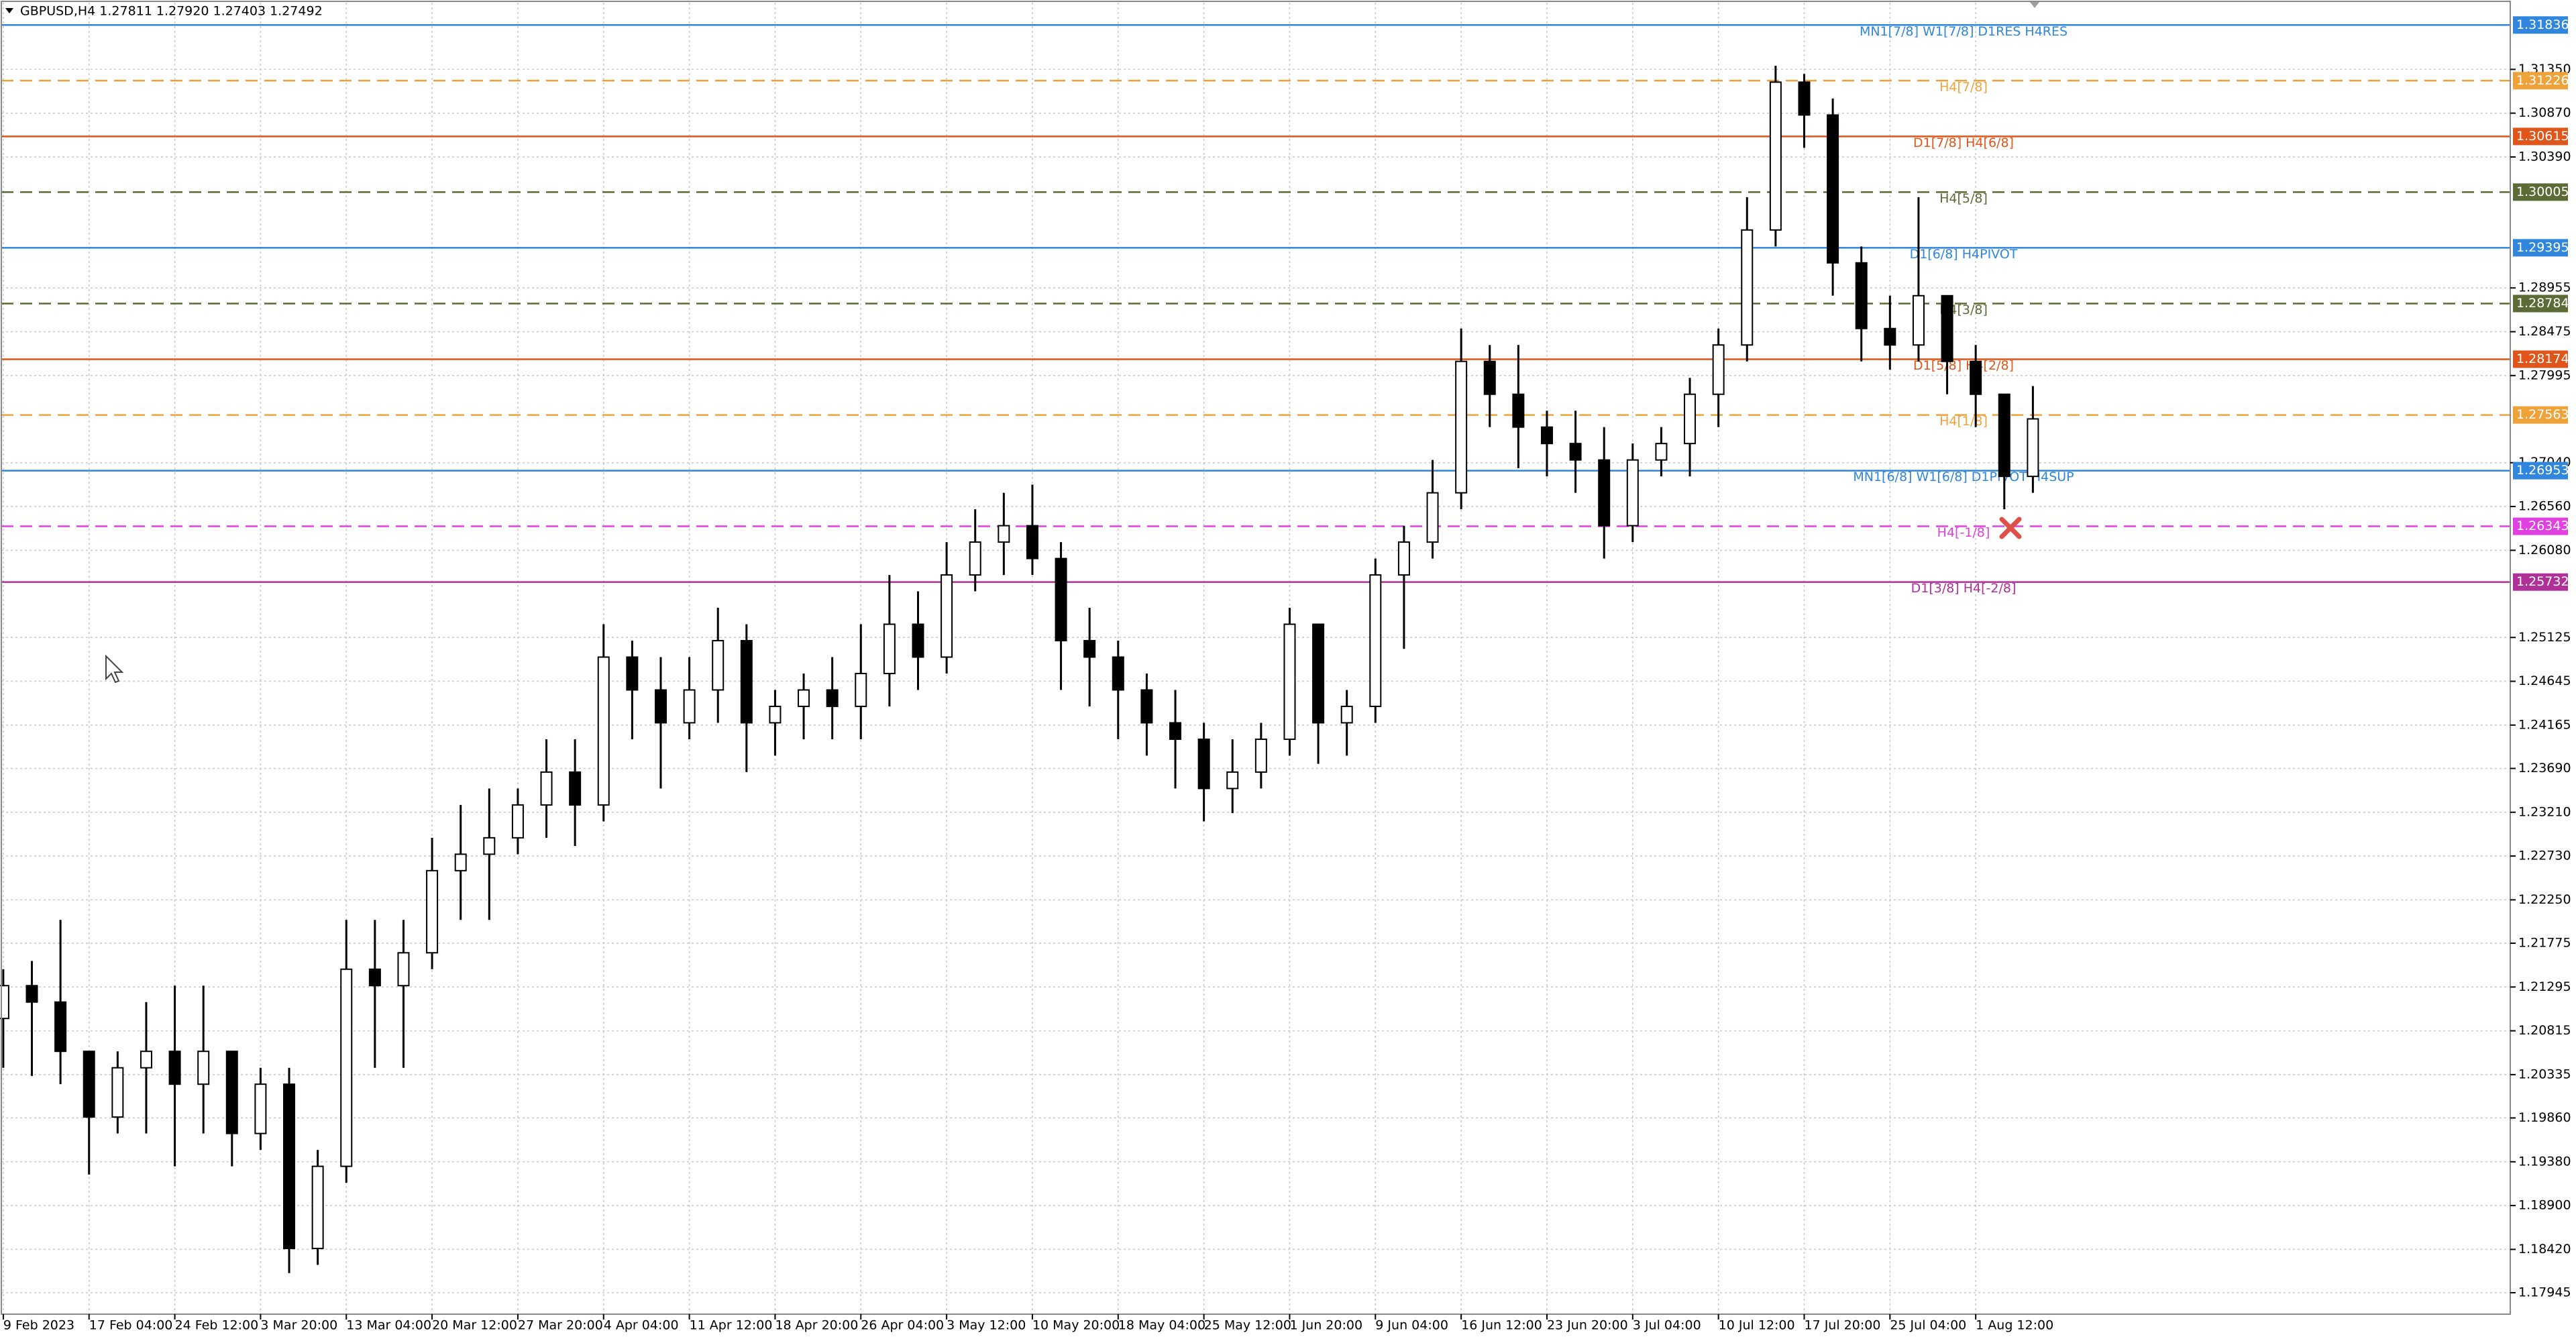 Image resolution: width=2576 pixels, height=1339 pixels. What do you see at coordinates (1964, 588) in the screenshot?
I see `level-label: D1[3/8] H4[-2/8]` at bounding box center [1964, 588].